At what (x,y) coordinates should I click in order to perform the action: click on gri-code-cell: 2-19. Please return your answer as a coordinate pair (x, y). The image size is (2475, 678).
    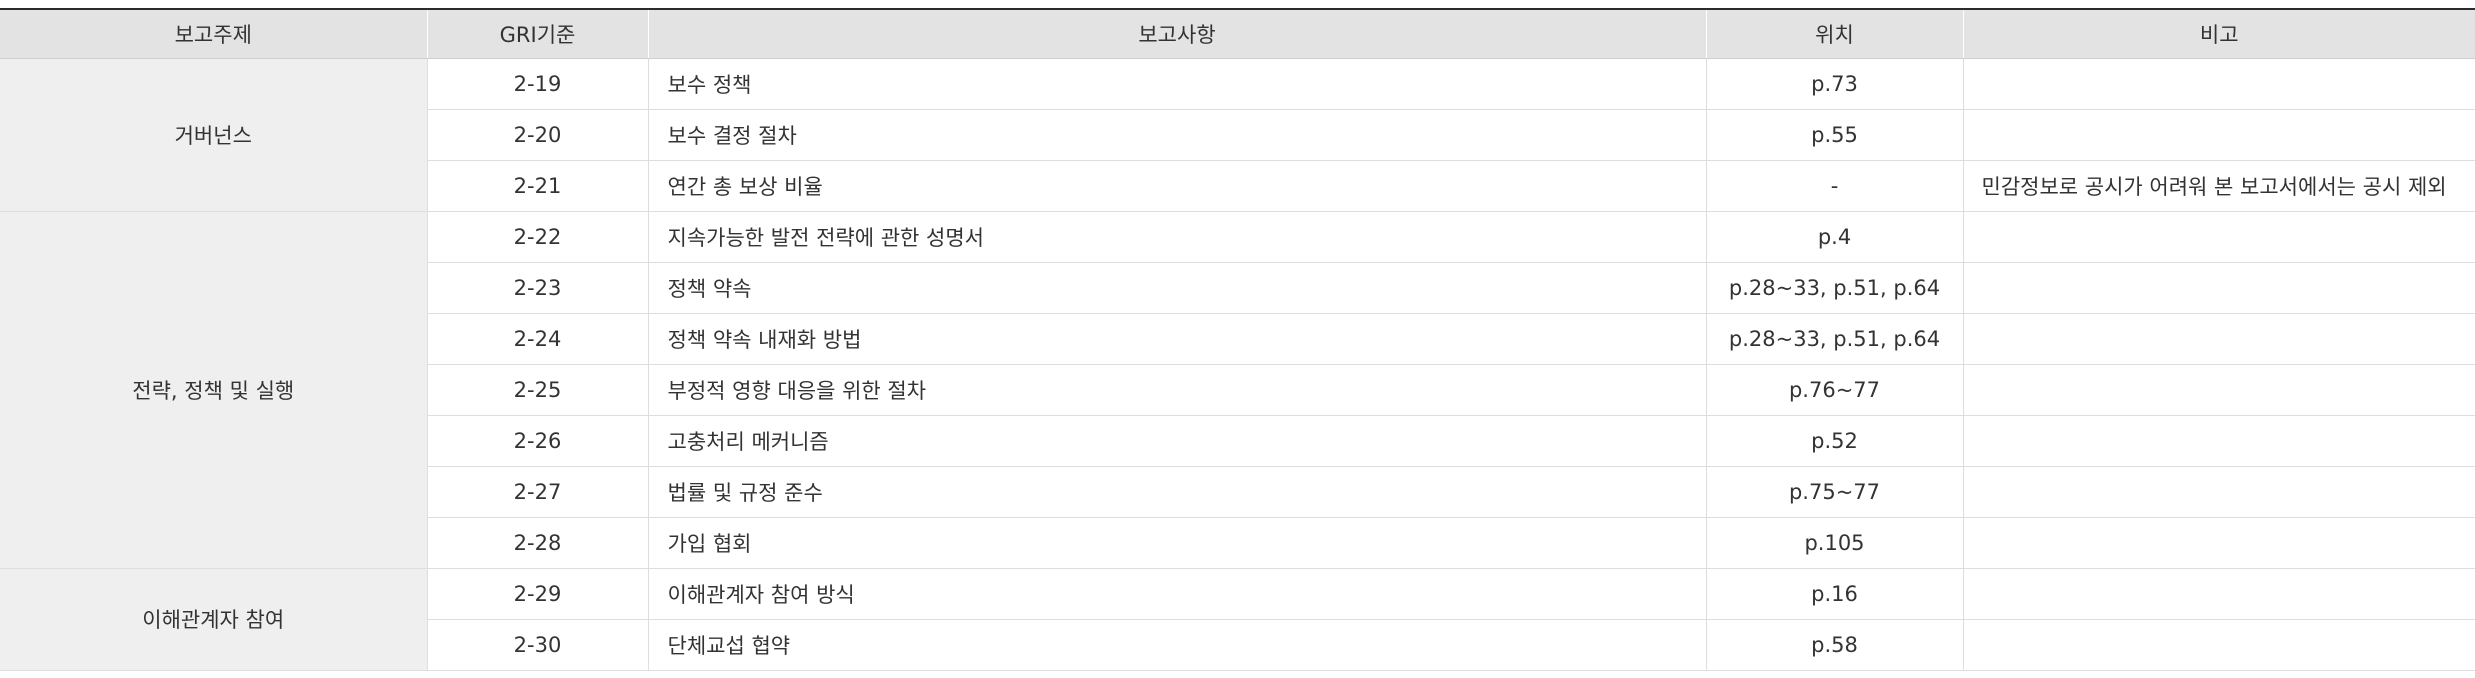
    Looking at the image, I should click on (537, 84).